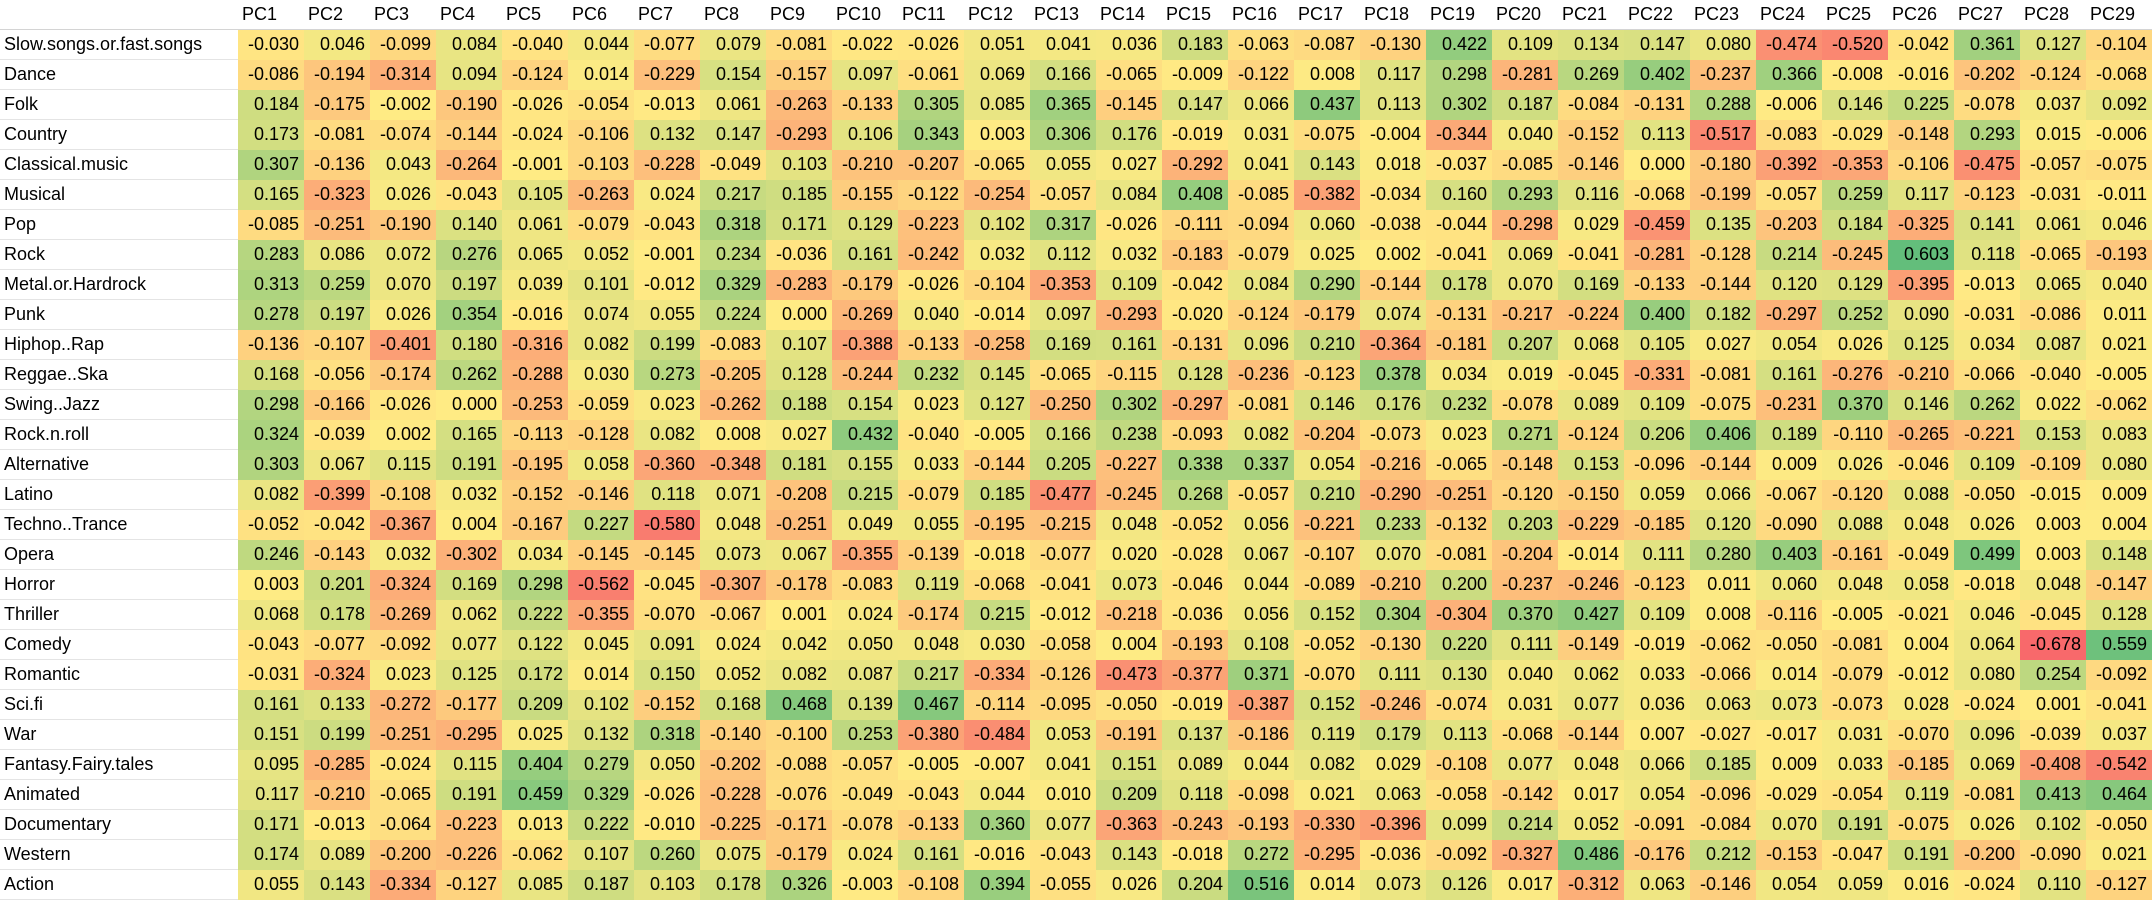 The width and height of the screenshot is (2152, 900). Describe the element at coordinates (1789, 434) in the screenshot. I see `heatmap-cell: 0.189` at that location.